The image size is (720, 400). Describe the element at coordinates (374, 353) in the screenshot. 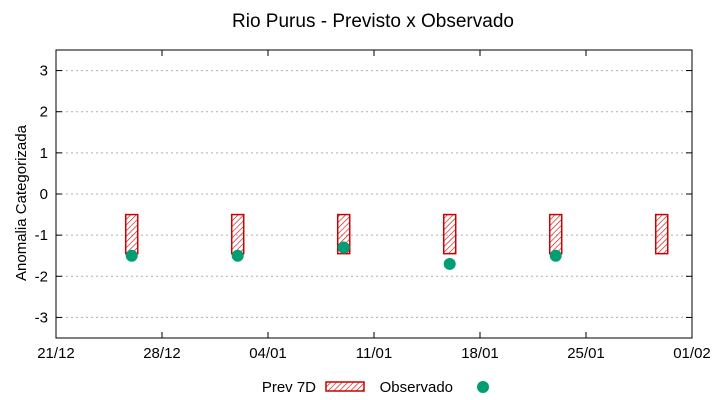

I see `x-tick-label: 11/01` at that location.